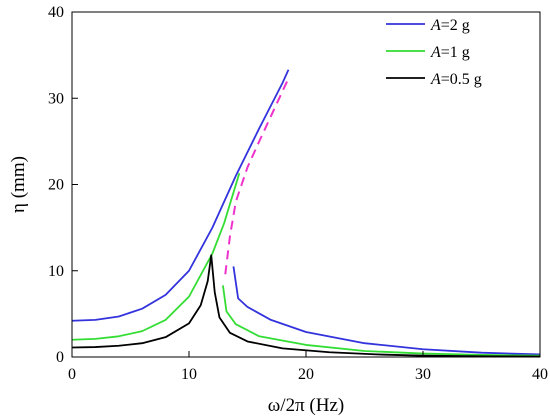  Describe the element at coordinates (72, 374) in the screenshot. I see `x-tick-label: 0` at that location.